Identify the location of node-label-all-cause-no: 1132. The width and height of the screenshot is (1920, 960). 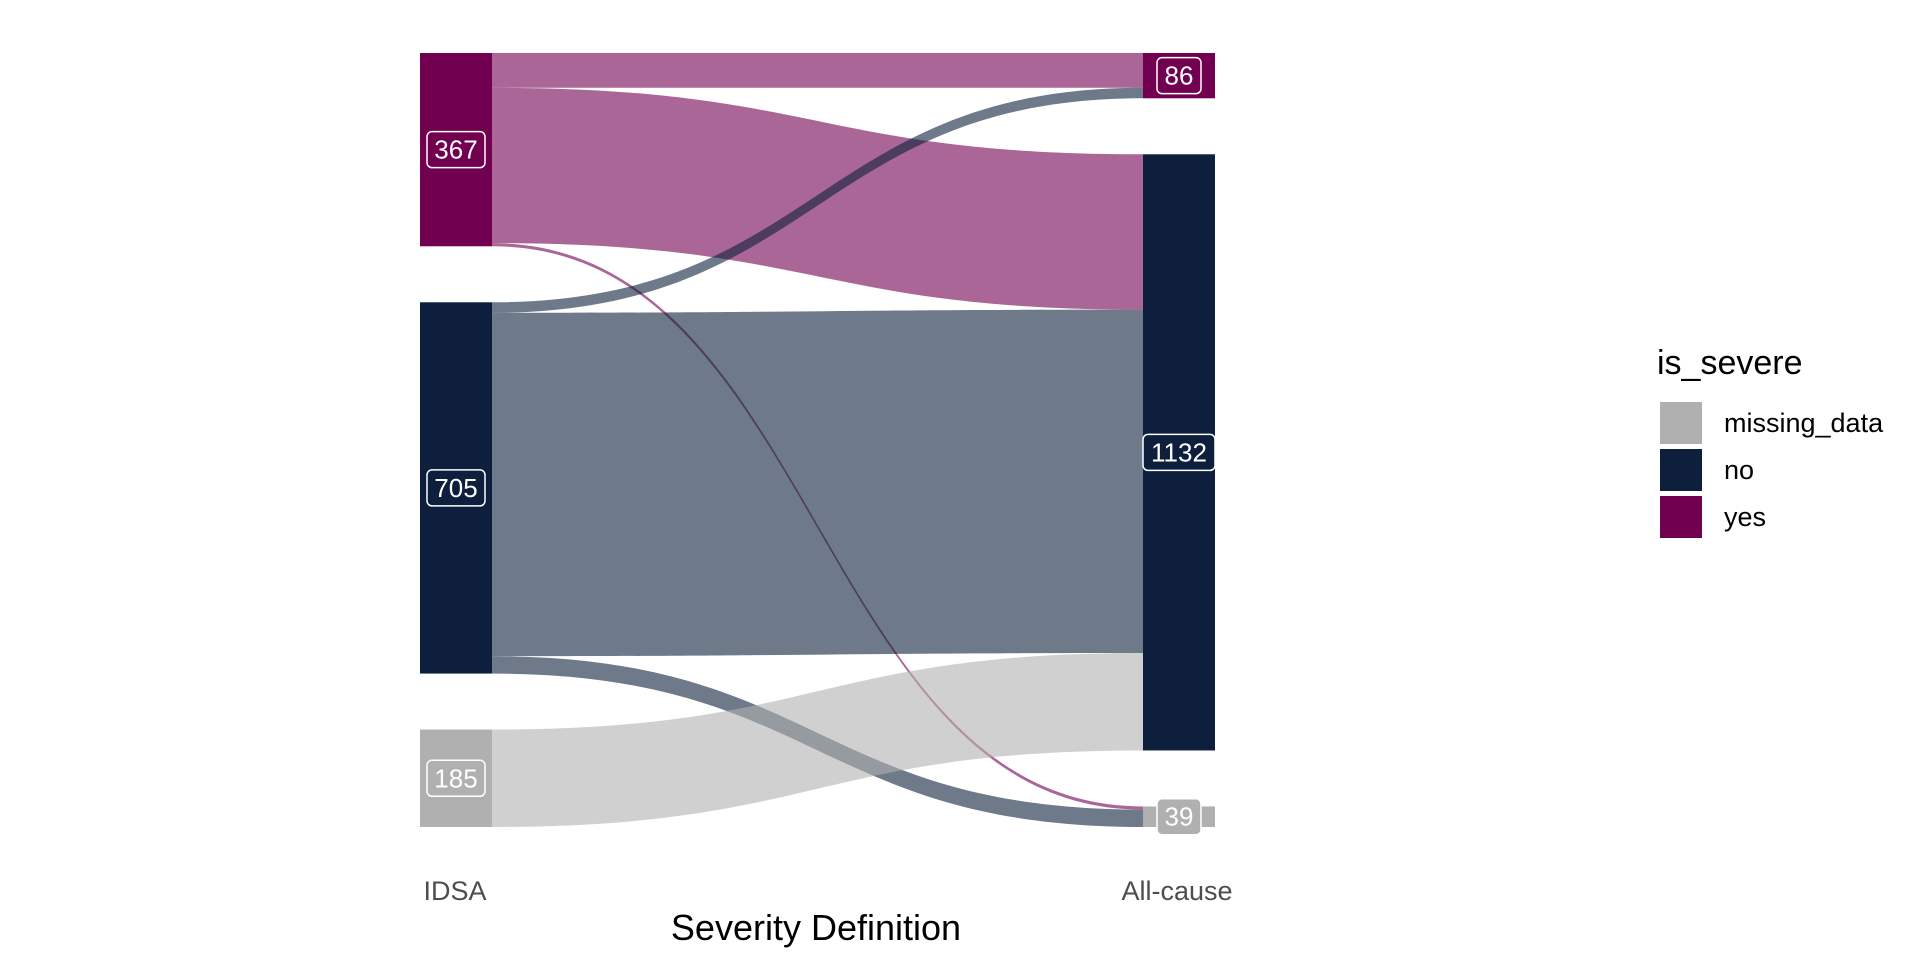
(1179, 452).